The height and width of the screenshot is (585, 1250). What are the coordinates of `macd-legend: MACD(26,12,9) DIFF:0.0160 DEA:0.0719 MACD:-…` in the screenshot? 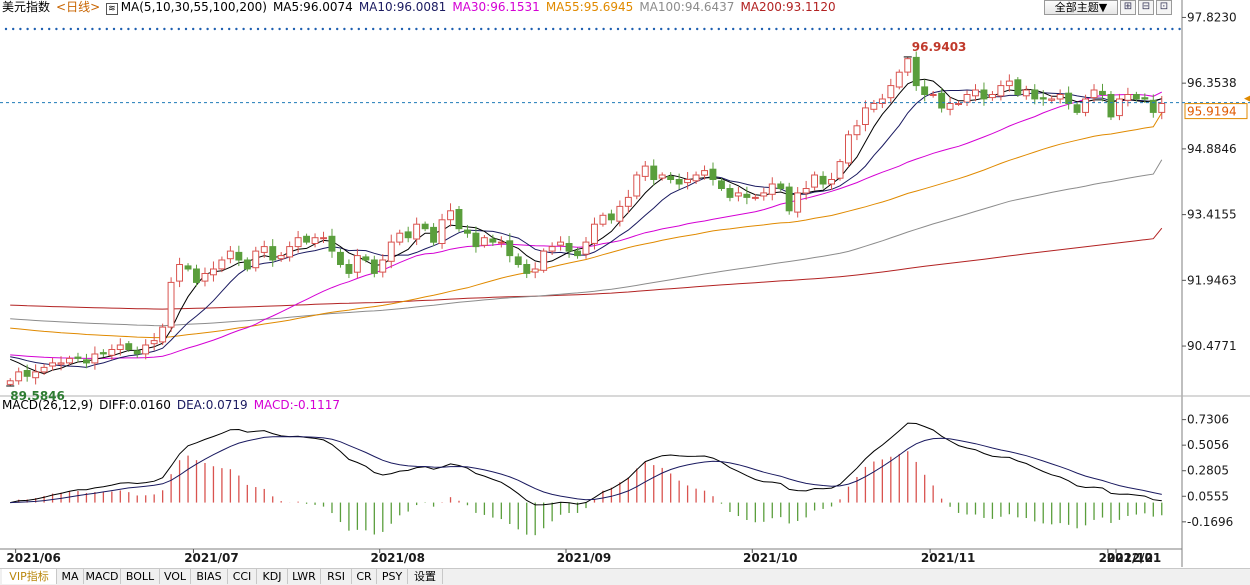 It's located at (174, 405).